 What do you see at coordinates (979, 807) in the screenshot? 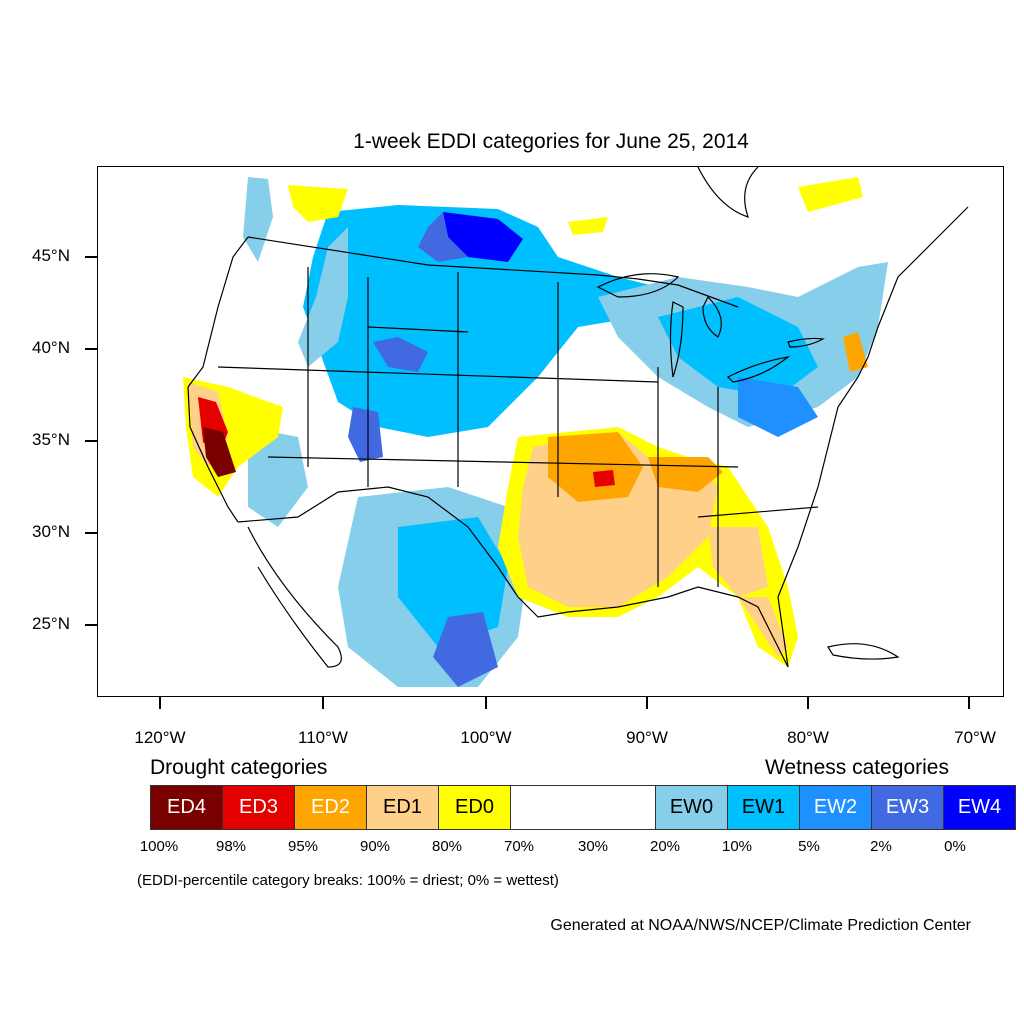
I see `legend-ew4: EW4` at bounding box center [979, 807].